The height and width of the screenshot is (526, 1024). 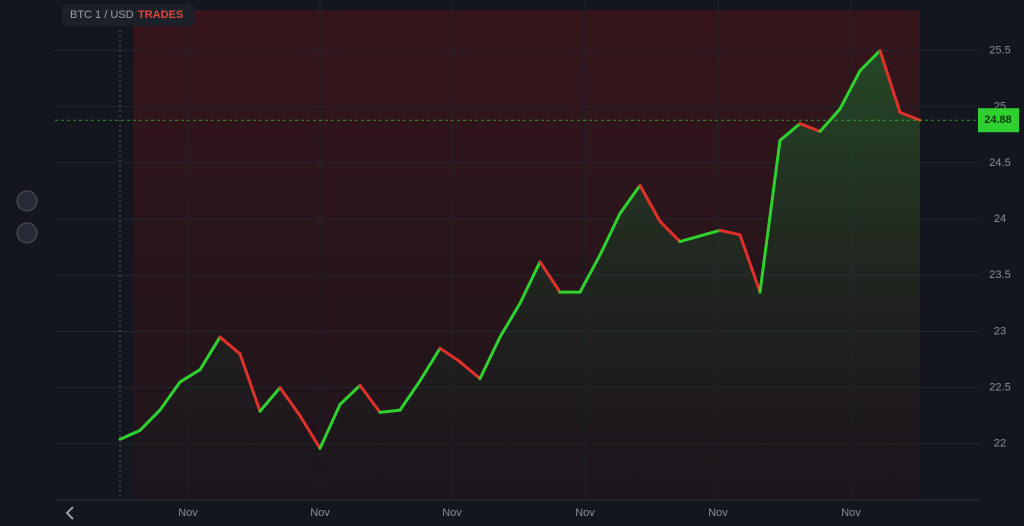 What do you see at coordinates (999, 388) in the screenshot?
I see `y-tick-label: 22.5` at bounding box center [999, 388].